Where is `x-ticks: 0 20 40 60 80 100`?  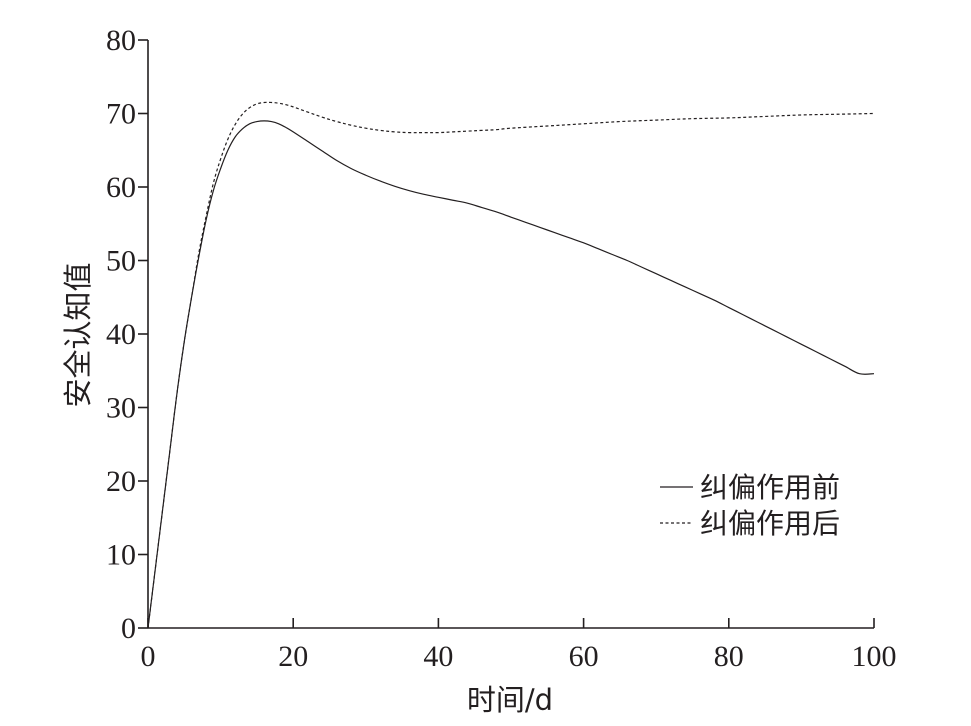 x-ticks: 0 20 40 60 80 100 is located at coordinates (519, 645).